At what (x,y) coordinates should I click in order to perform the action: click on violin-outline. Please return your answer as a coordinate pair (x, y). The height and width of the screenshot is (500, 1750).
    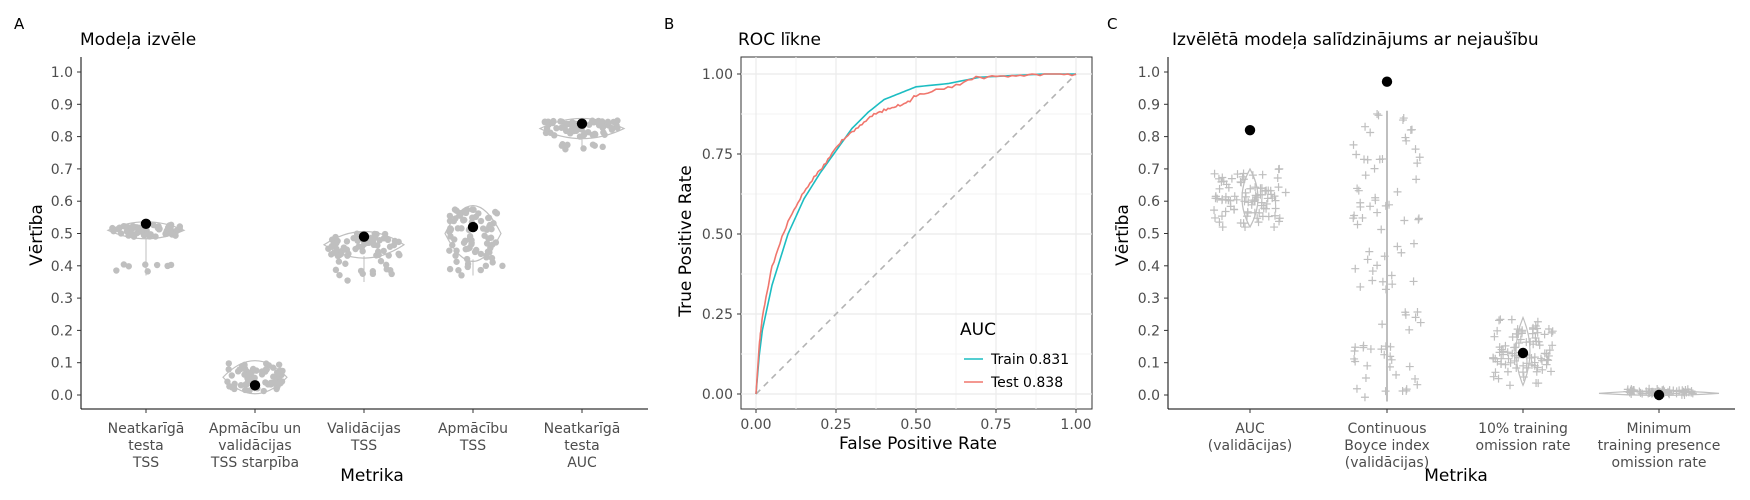
    Looking at the image, I should click on (1523, 351).